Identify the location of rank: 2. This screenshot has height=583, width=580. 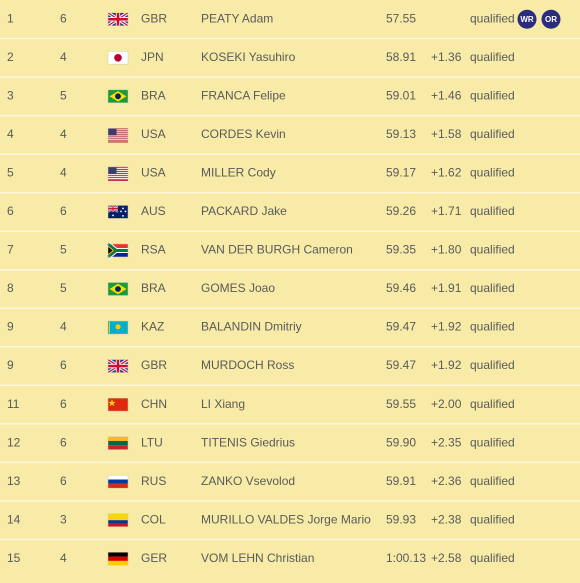
(10, 57).